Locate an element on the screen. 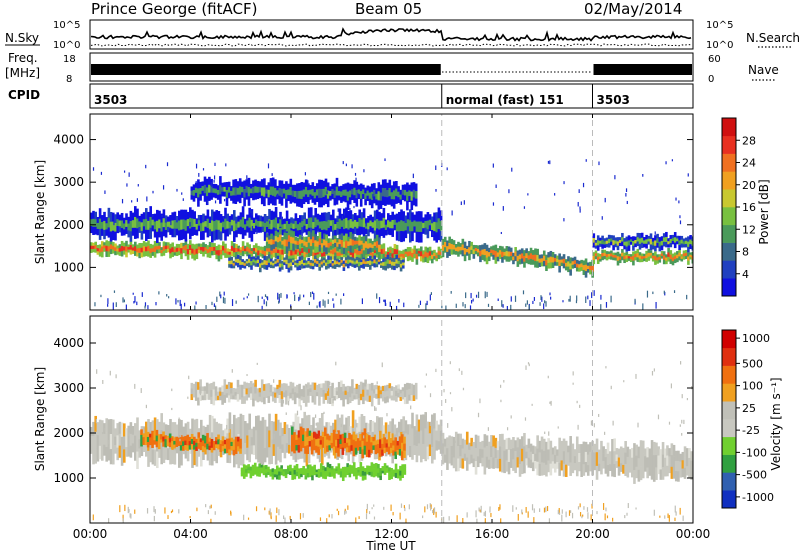 This screenshot has height=554, width=800. y-tick-label: 2000 is located at coordinates (68, 433).